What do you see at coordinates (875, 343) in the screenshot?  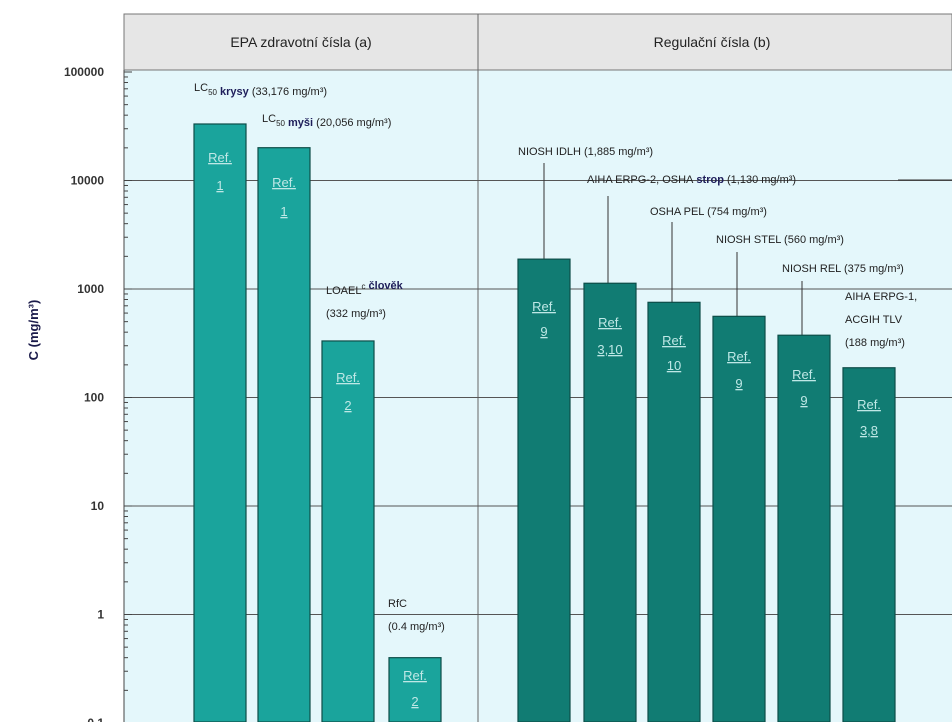 I see `bar-annotation-line3: (188 mg/m³)` at bounding box center [875, 343].